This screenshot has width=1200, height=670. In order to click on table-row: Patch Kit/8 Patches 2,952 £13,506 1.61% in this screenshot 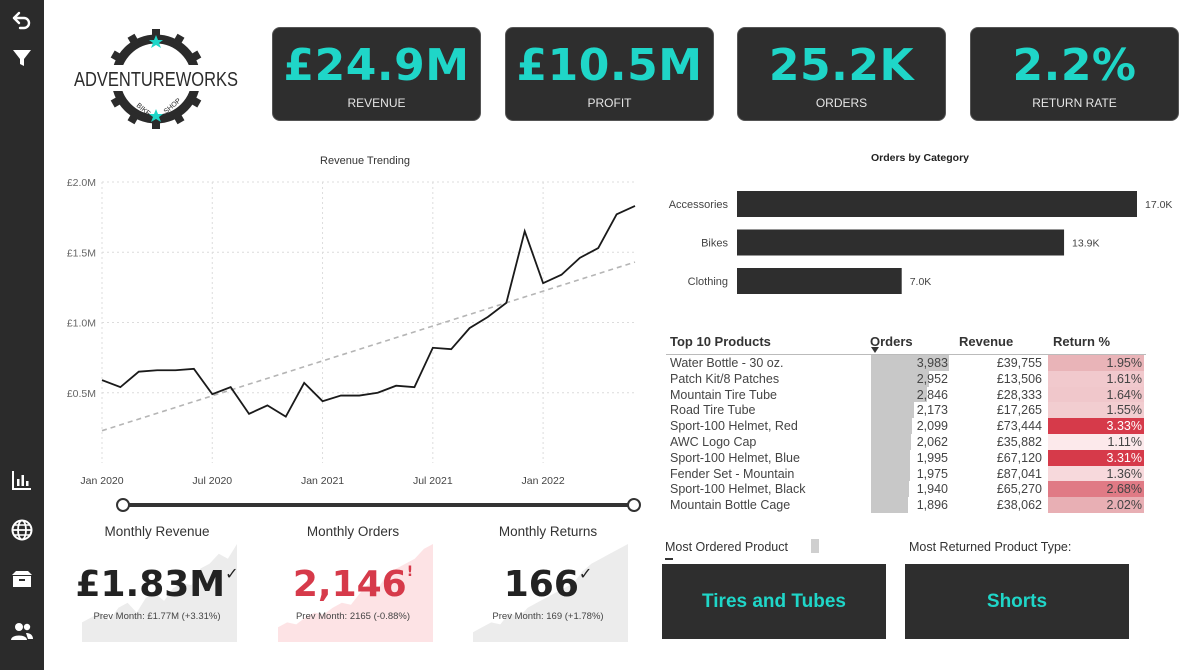, I will do `click(906, 378)`.